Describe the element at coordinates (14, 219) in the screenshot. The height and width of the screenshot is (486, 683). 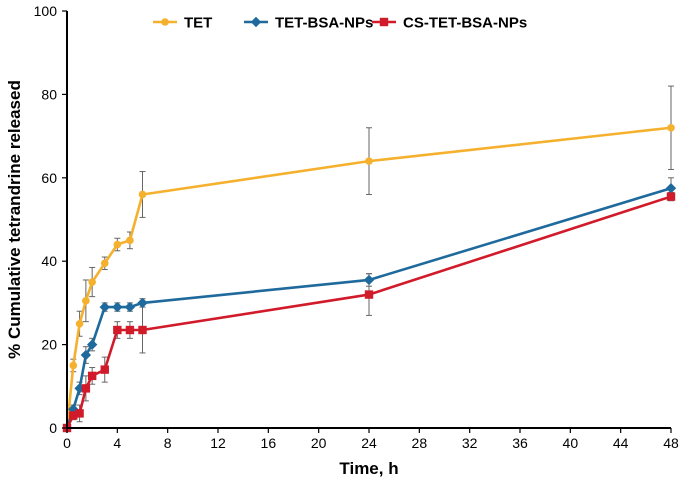
I see `y-axis-title: % Cumulative tetrandrine released` at that location.